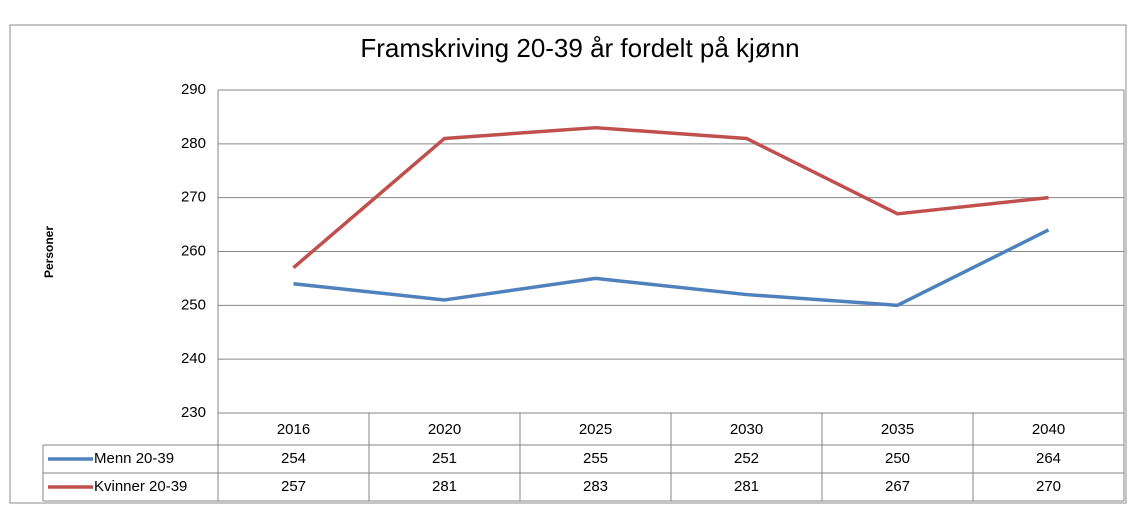 The height and width of the screenshot is (510, 1137). Describe the element at coordinates (897, 429) in the screenshot. I see `x-tick-label: 2035` at that location.